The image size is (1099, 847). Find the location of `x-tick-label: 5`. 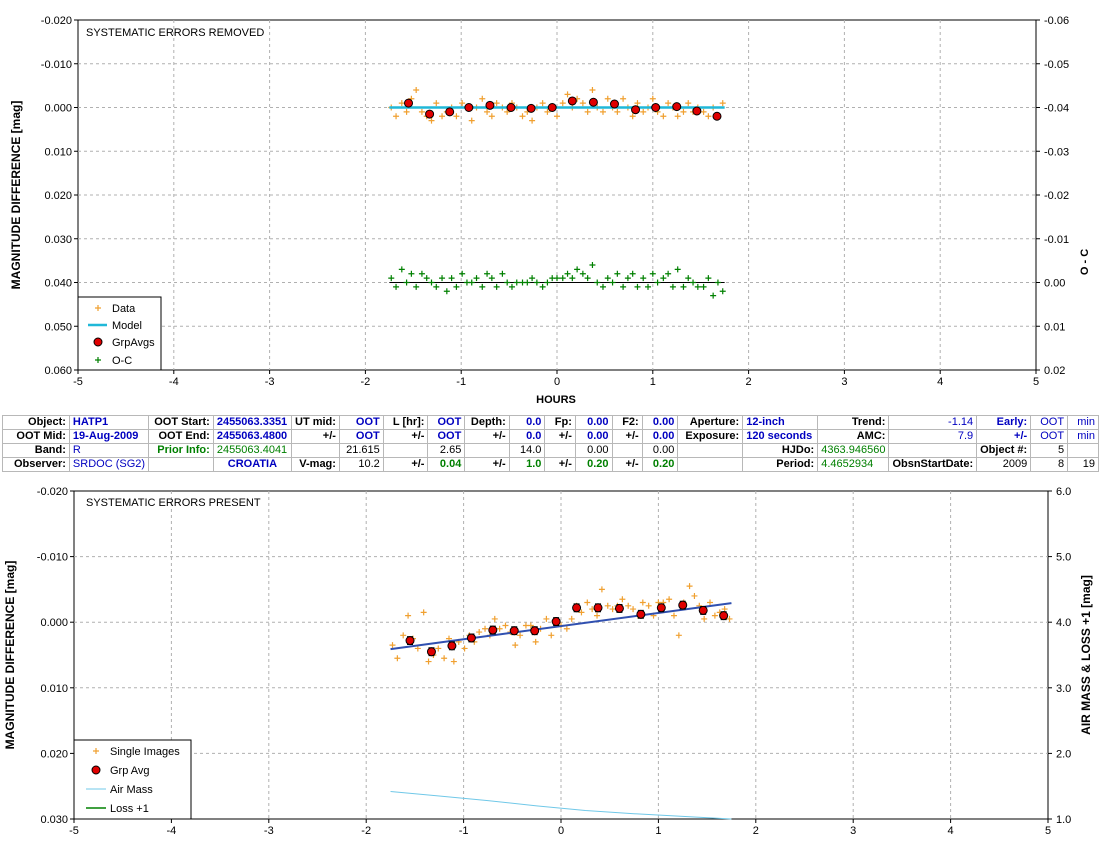

x-tick-label: 5 is located at coordinates (1036, 382).